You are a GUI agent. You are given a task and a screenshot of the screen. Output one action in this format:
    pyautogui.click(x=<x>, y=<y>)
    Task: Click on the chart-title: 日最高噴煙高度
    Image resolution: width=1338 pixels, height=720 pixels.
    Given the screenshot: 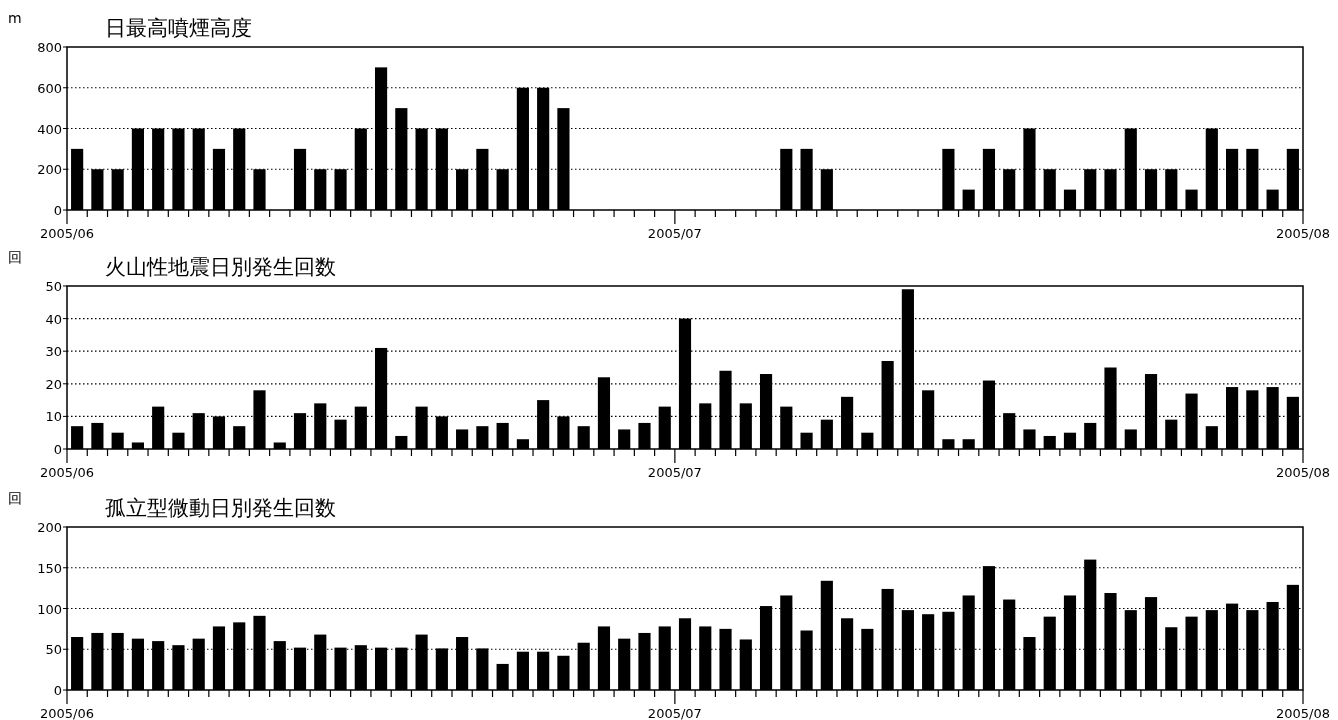 What is the action you would take?
    pyautogui.click(x=178, y=28)
    